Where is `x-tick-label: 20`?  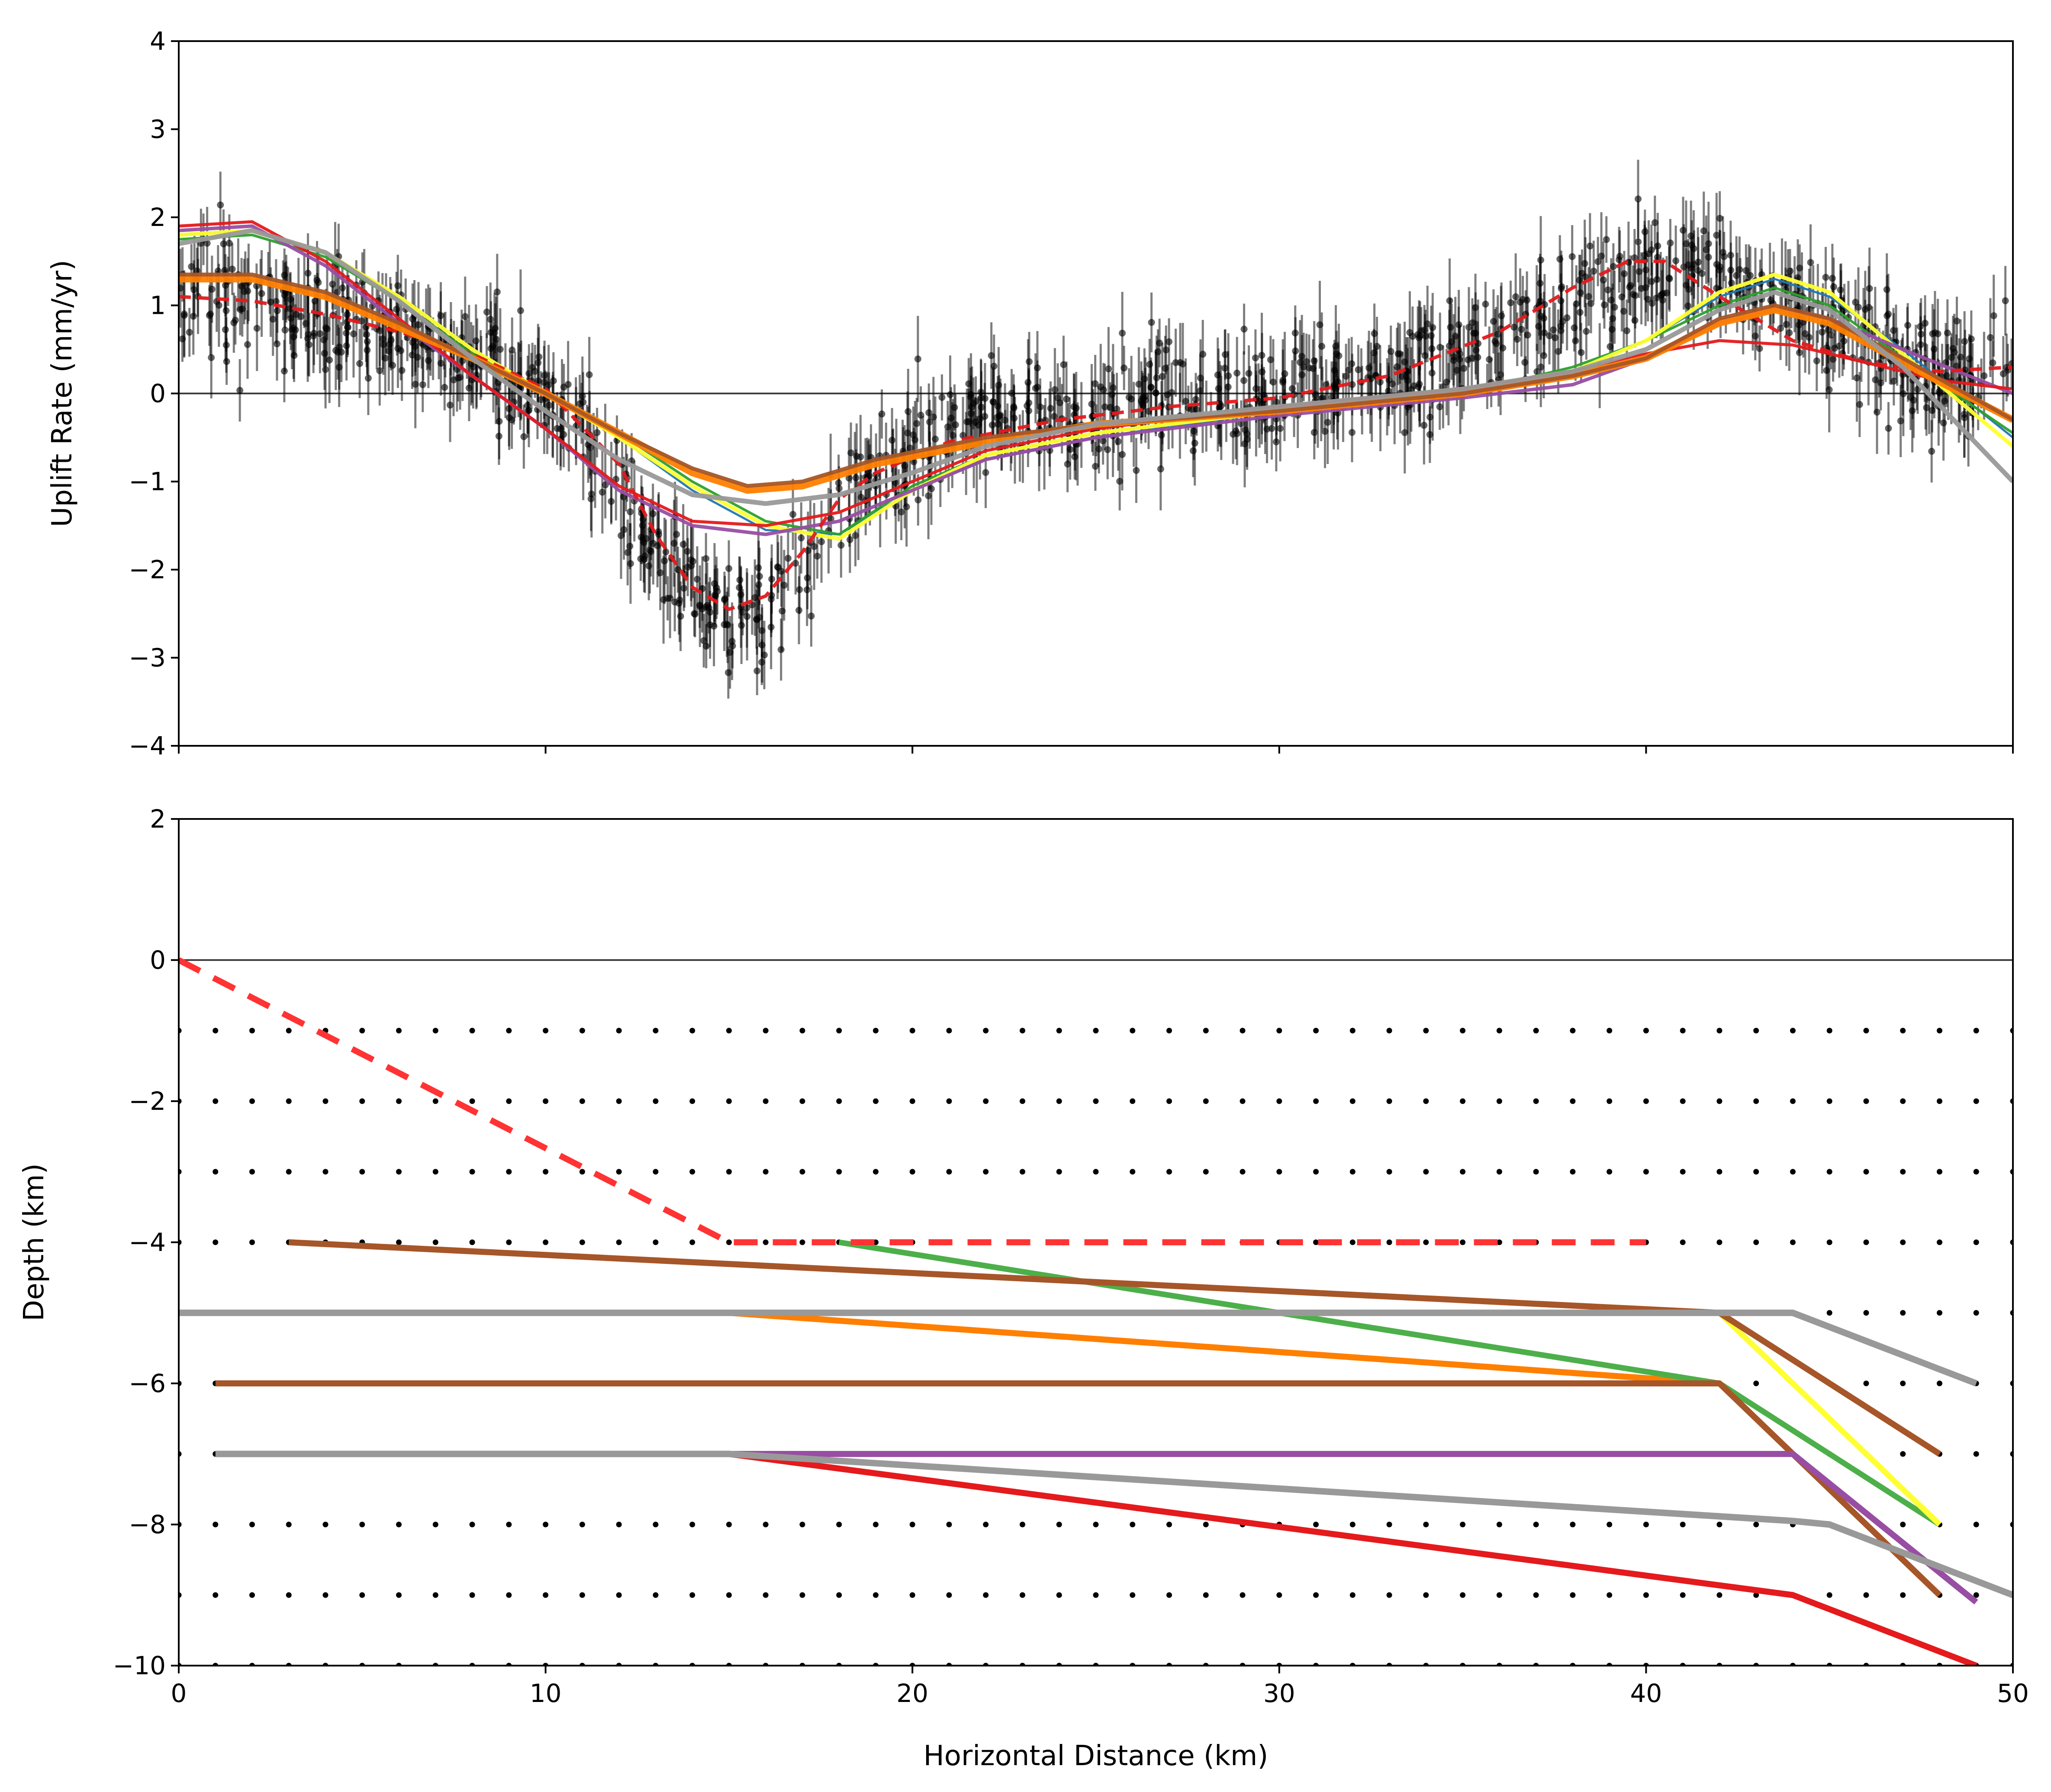 x-tick-label: 20 is located at coordinates (912, 1694).